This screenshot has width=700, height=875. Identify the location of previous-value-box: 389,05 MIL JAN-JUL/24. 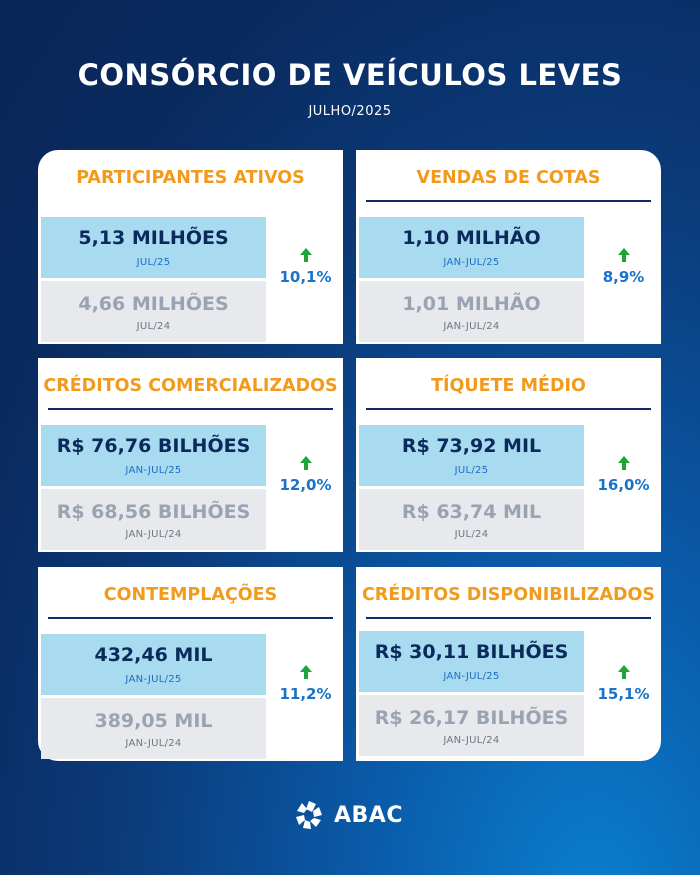
(153, 728).